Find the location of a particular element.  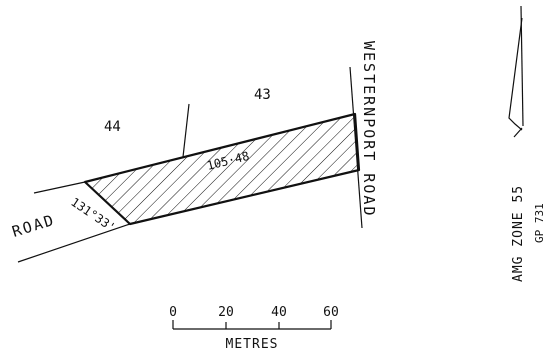

lot-44-label: 44 is located at coordinates (112, 127).